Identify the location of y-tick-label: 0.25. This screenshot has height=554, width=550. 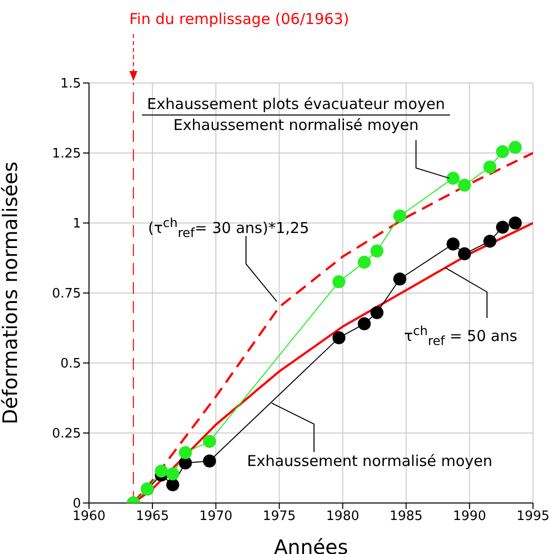
(66, 434).